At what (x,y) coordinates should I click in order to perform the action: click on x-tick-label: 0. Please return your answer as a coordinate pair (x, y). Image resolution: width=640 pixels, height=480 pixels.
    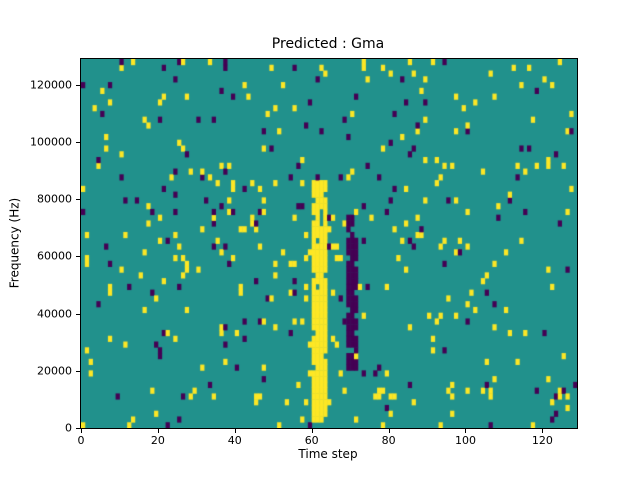
    Looking at the image, I should click on (81, 440).